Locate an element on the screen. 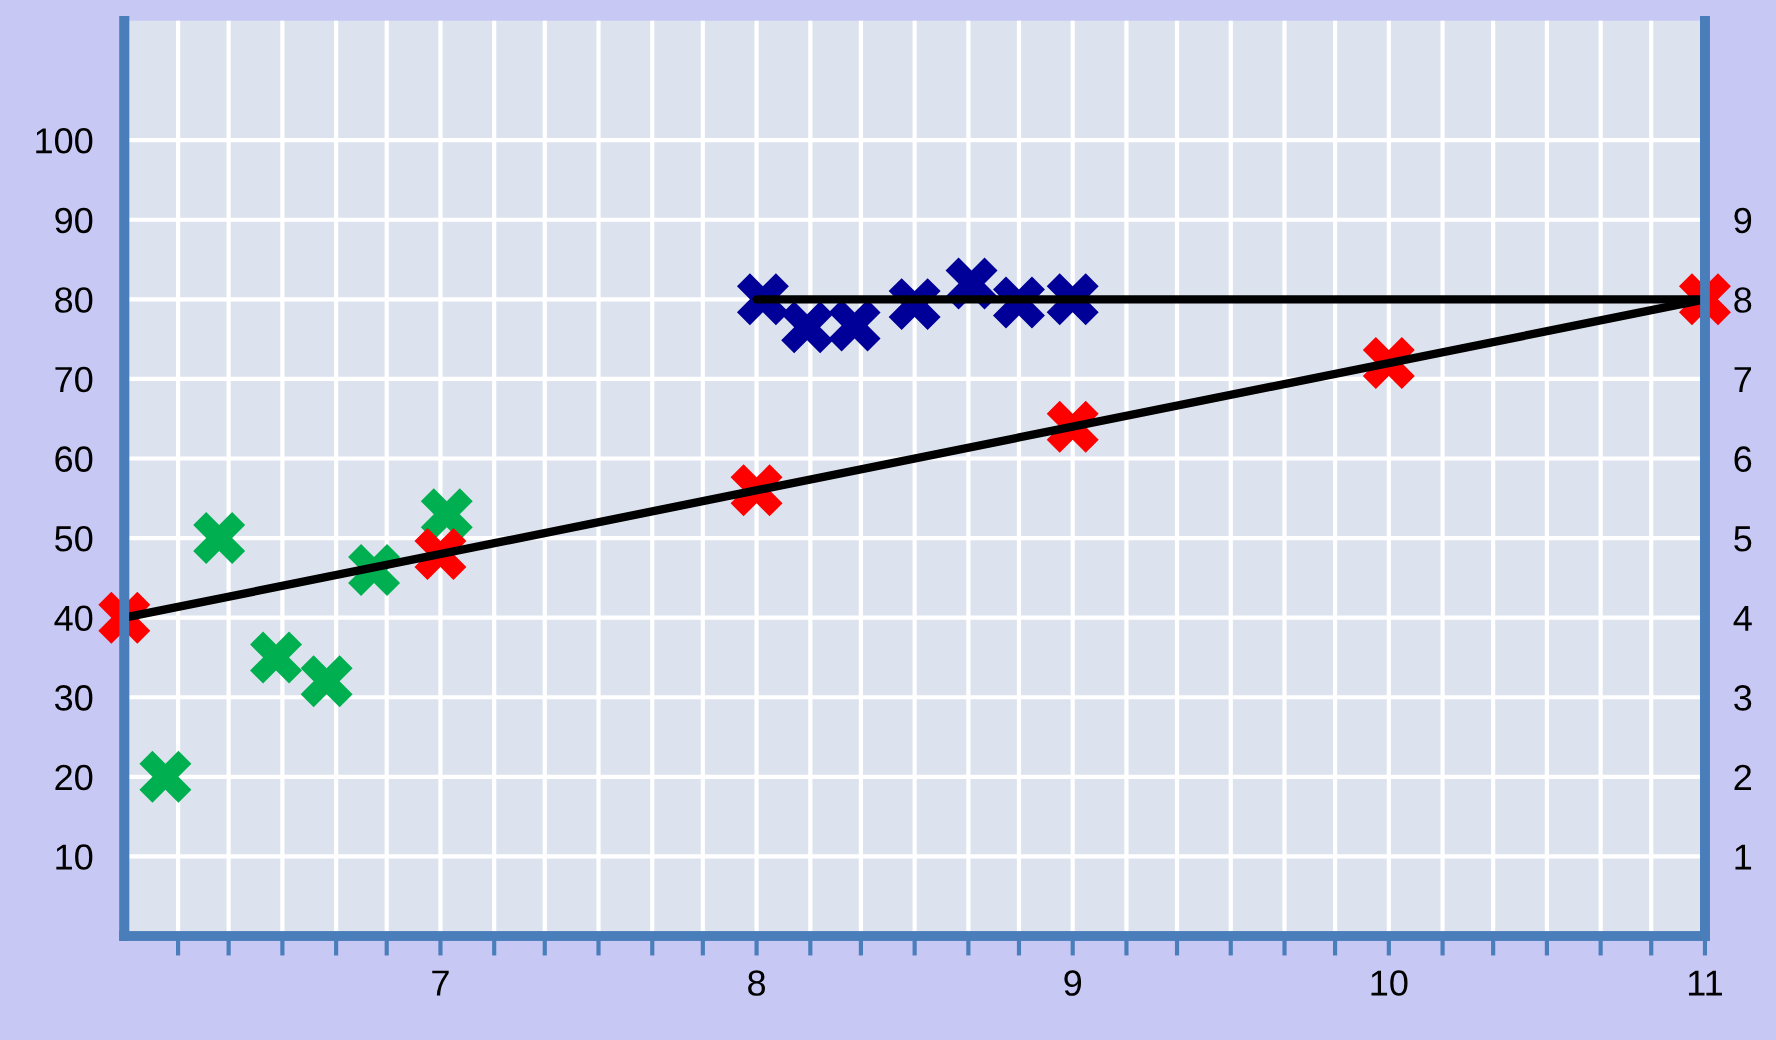 The width and height of the screenshot is (1776, 1040). y2-tick-label: 2 is located at coordinates (1743, 777).